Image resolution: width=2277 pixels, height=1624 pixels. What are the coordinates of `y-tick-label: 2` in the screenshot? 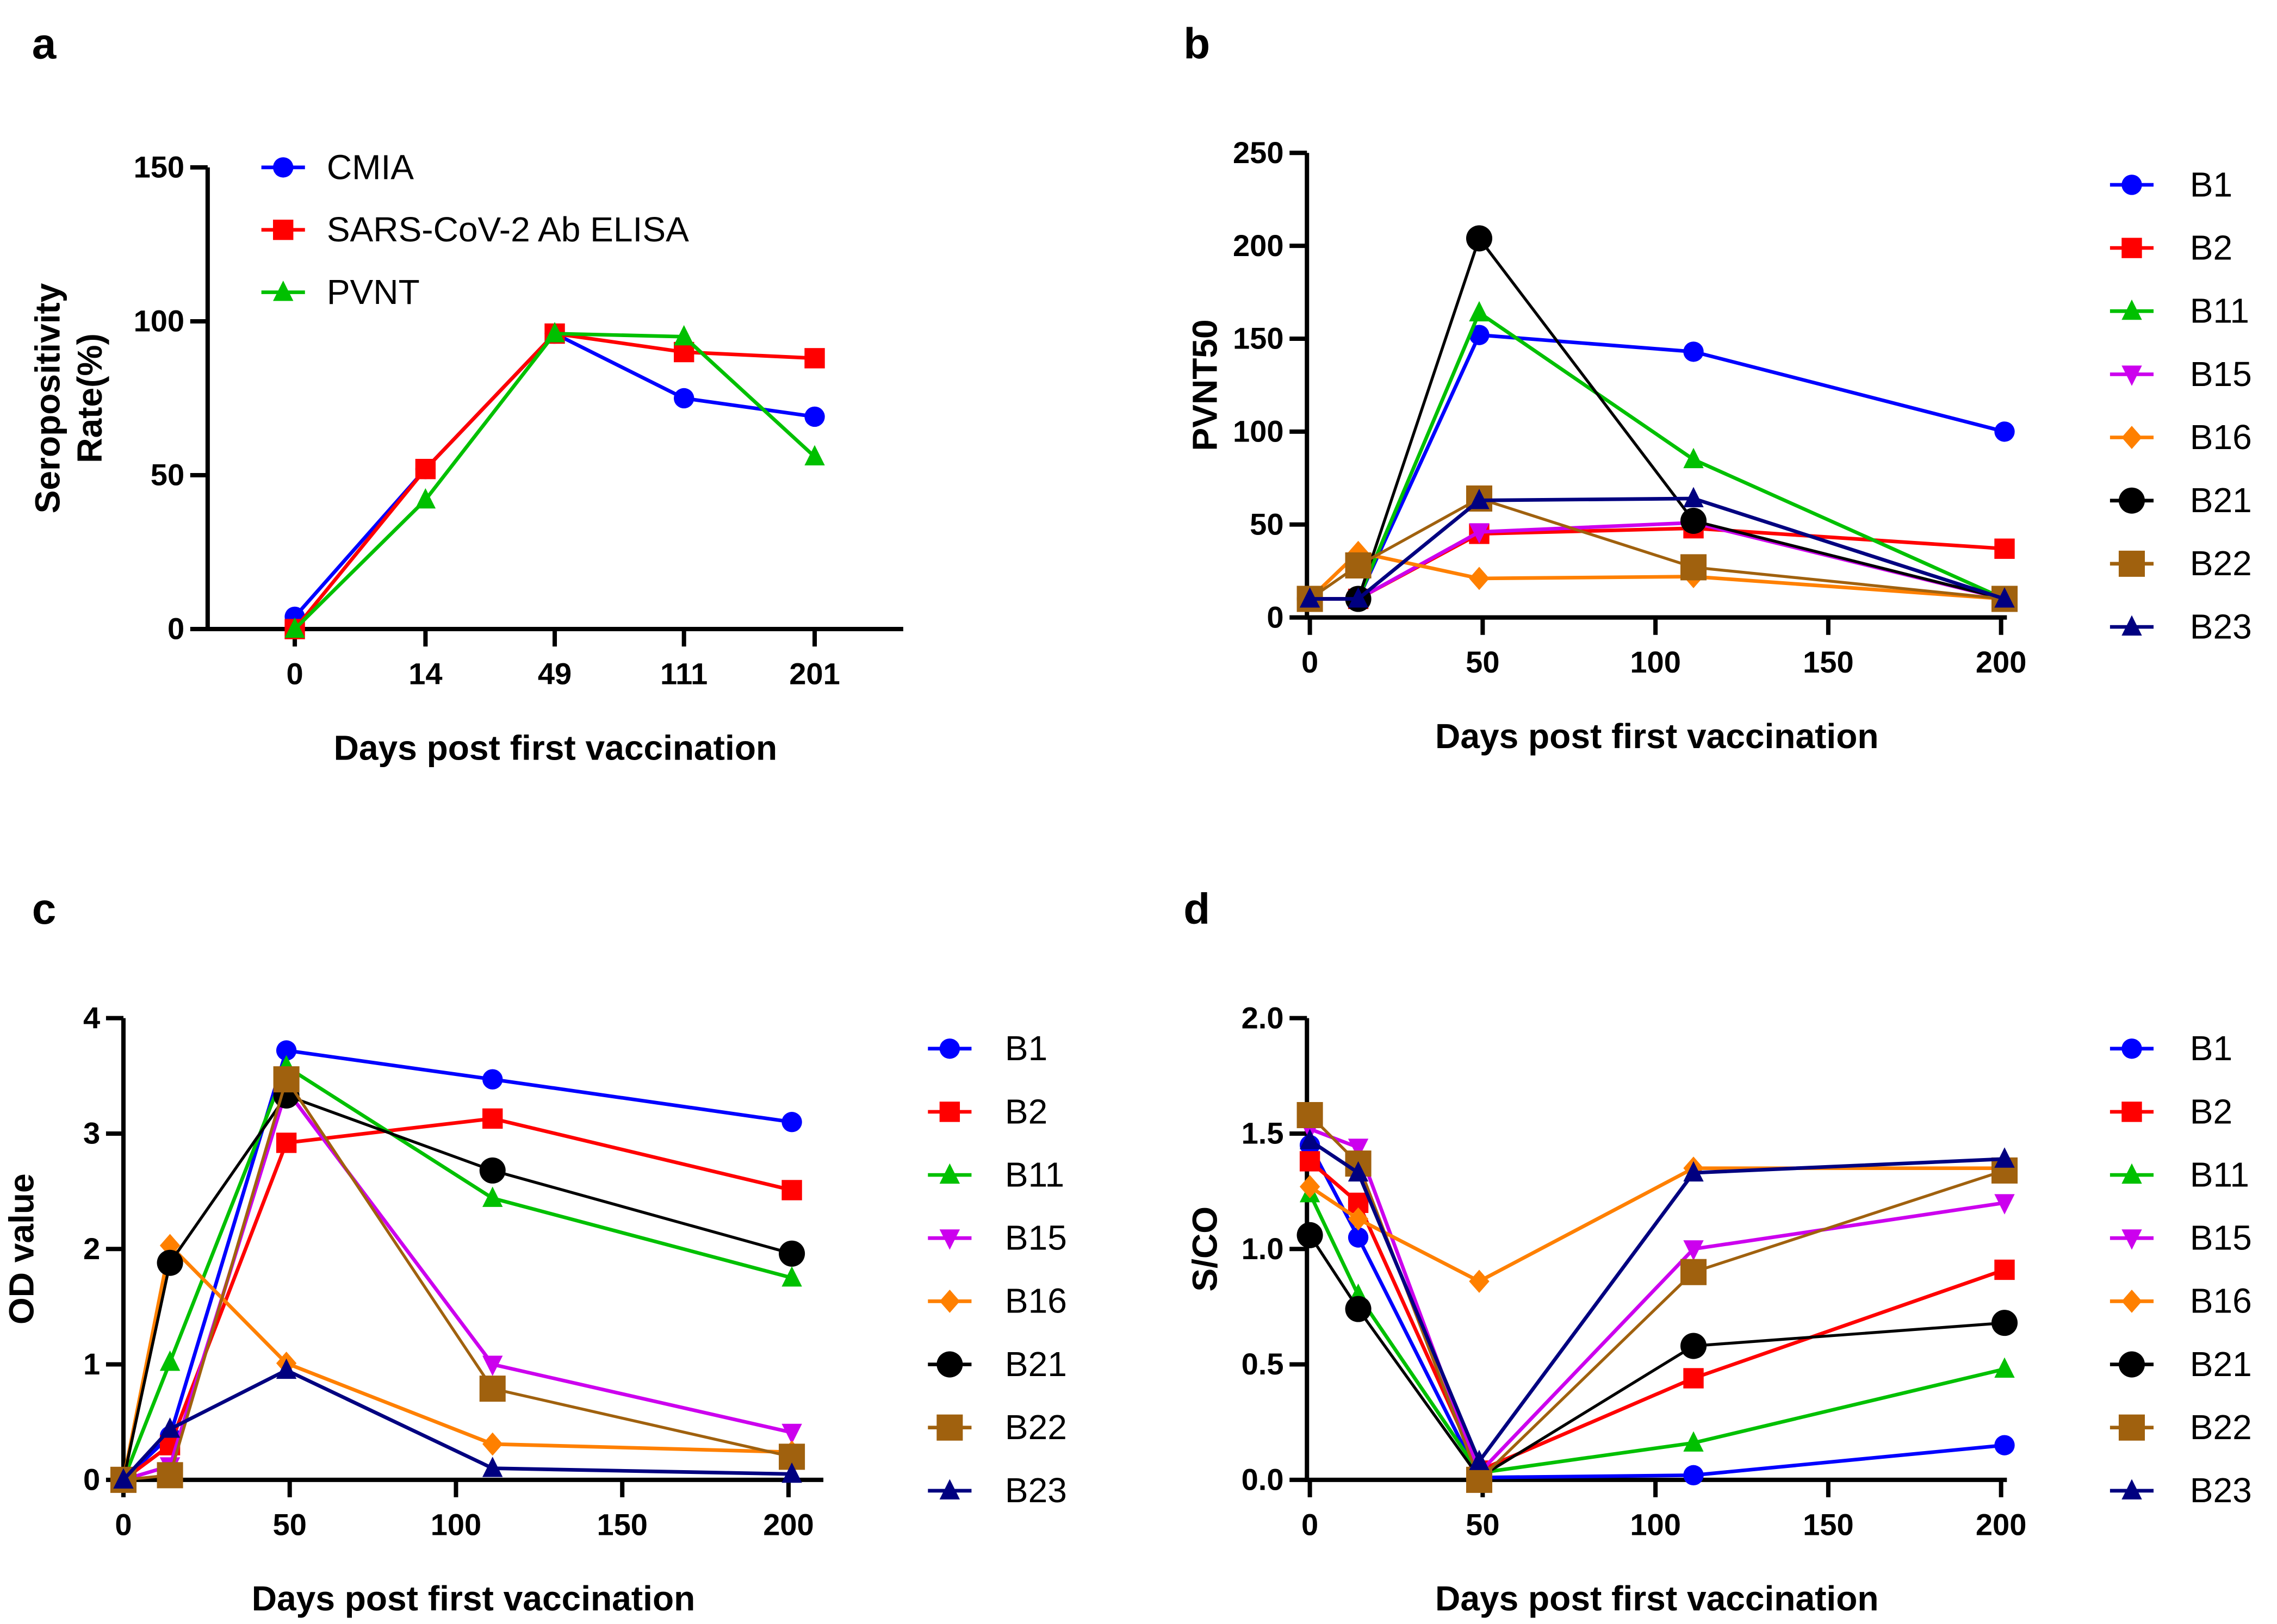 It's located at (92, 1248).